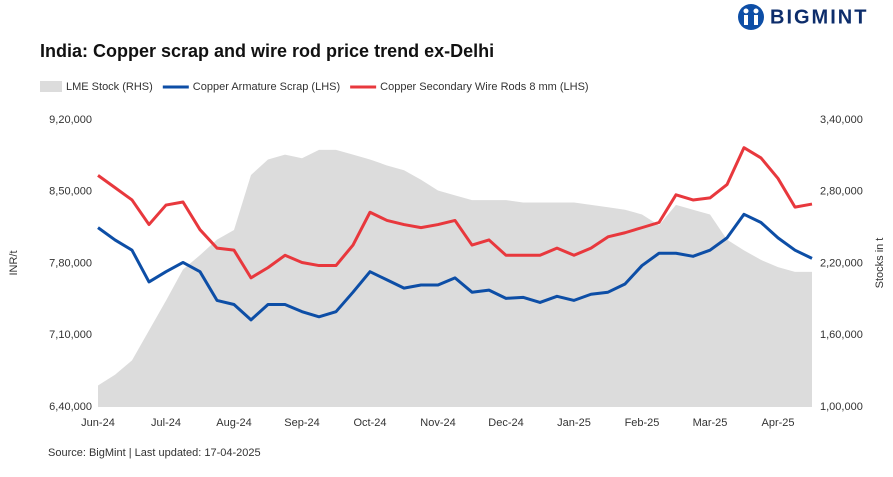  I want to click on y-axis-title: INR/t, so click(14, 262).